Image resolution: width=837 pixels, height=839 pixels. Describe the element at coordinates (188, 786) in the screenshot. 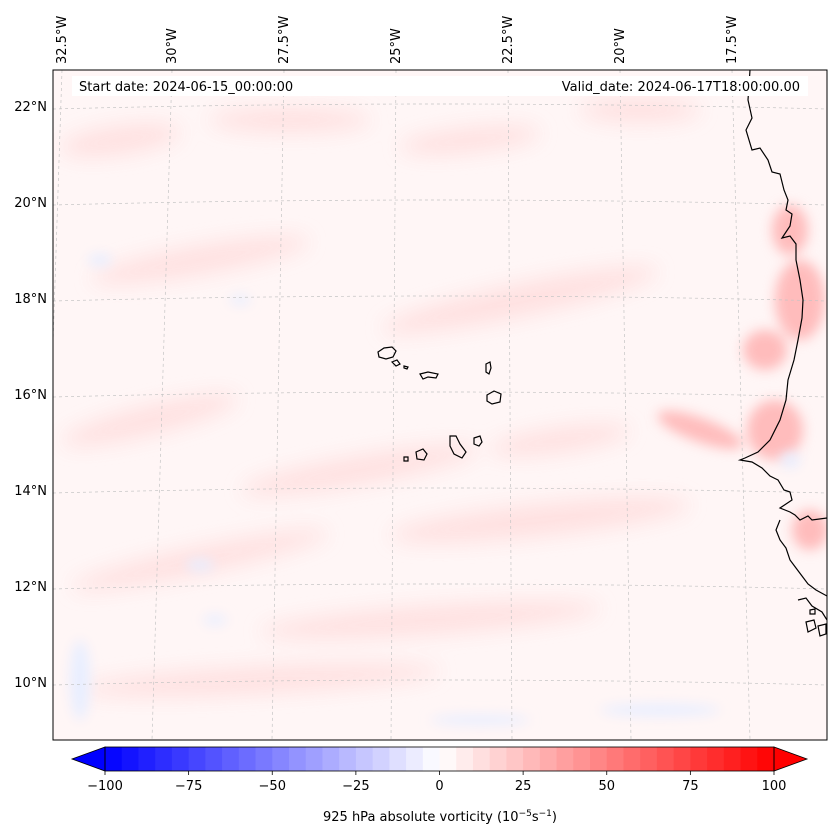

I see `colorbar-tick-label: −75` at that location.